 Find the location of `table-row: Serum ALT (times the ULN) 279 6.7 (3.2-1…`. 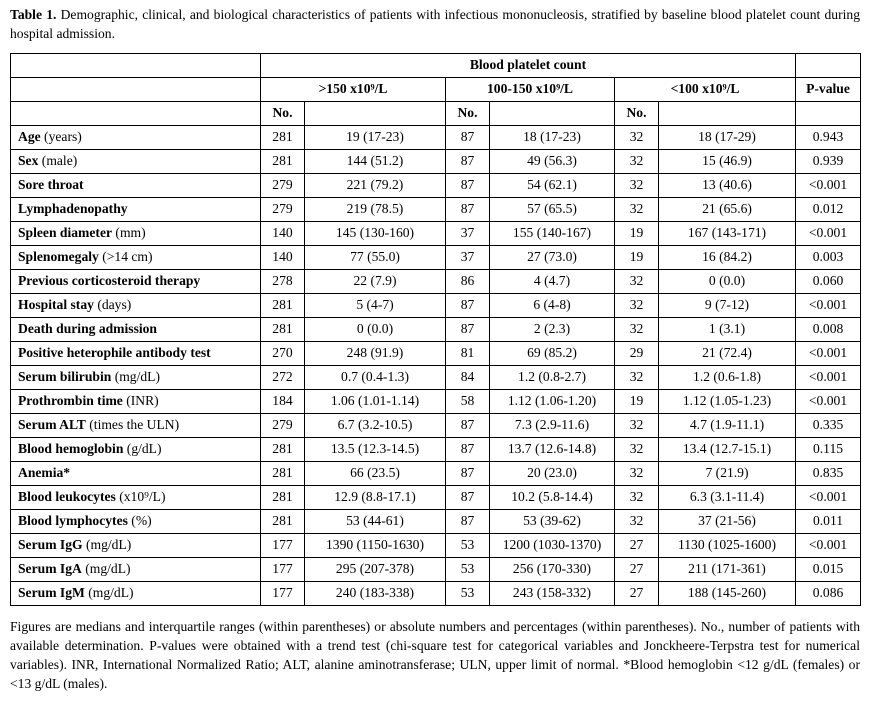

table-row: Serum ALT (times the ULN) 279 6.7 (3.2-1… is located at coordinates (435, 425).